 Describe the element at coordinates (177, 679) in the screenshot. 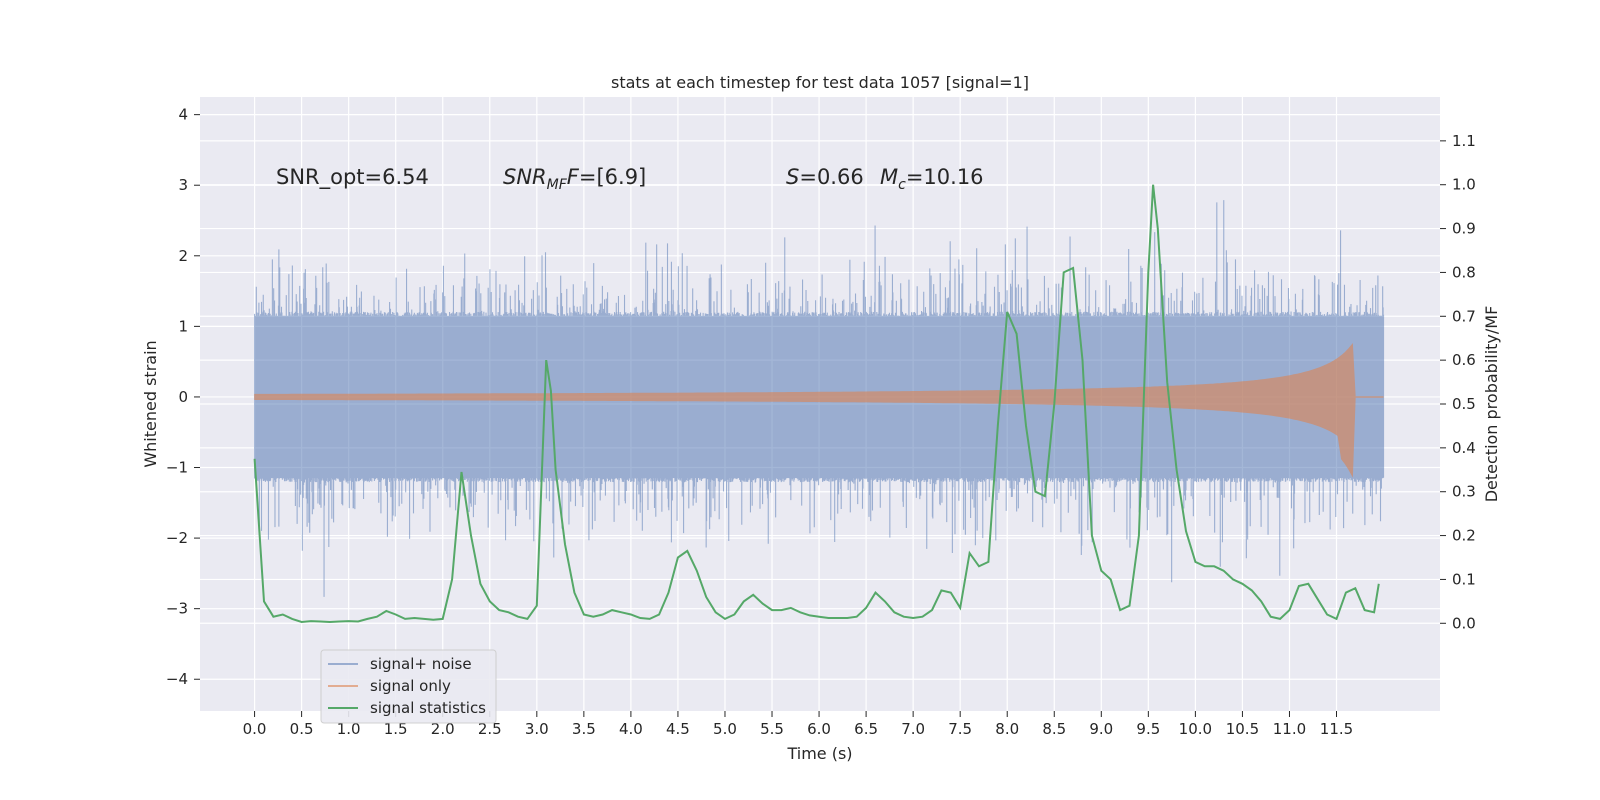

I see `y-tick-label: −4` at that location.